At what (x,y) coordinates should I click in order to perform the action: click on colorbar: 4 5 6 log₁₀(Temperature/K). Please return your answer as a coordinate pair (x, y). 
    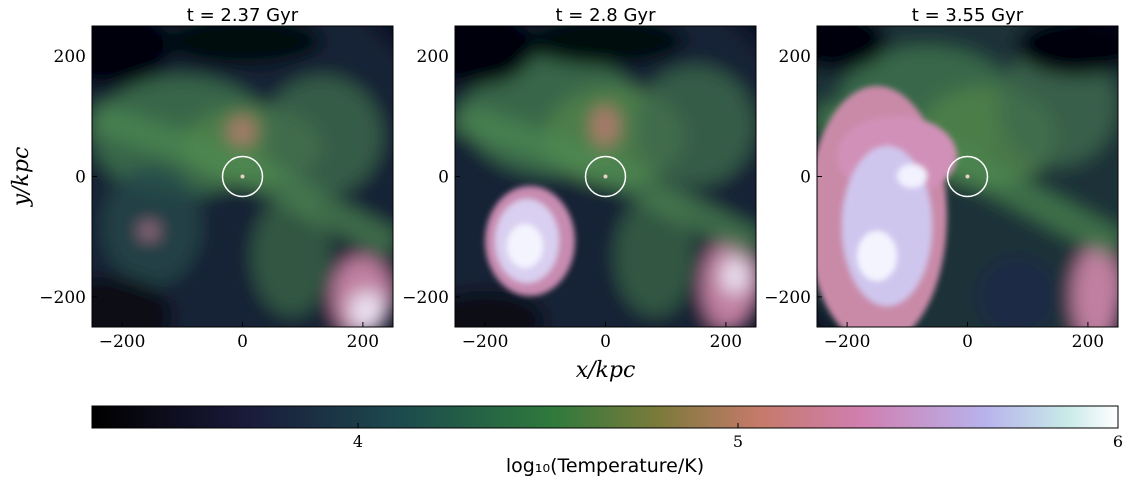
    Looking at the image, I should click on (606, 441).